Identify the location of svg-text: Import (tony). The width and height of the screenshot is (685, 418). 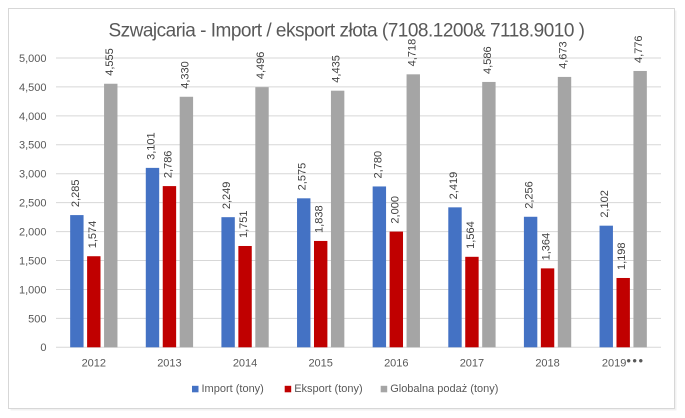
(233, 389).